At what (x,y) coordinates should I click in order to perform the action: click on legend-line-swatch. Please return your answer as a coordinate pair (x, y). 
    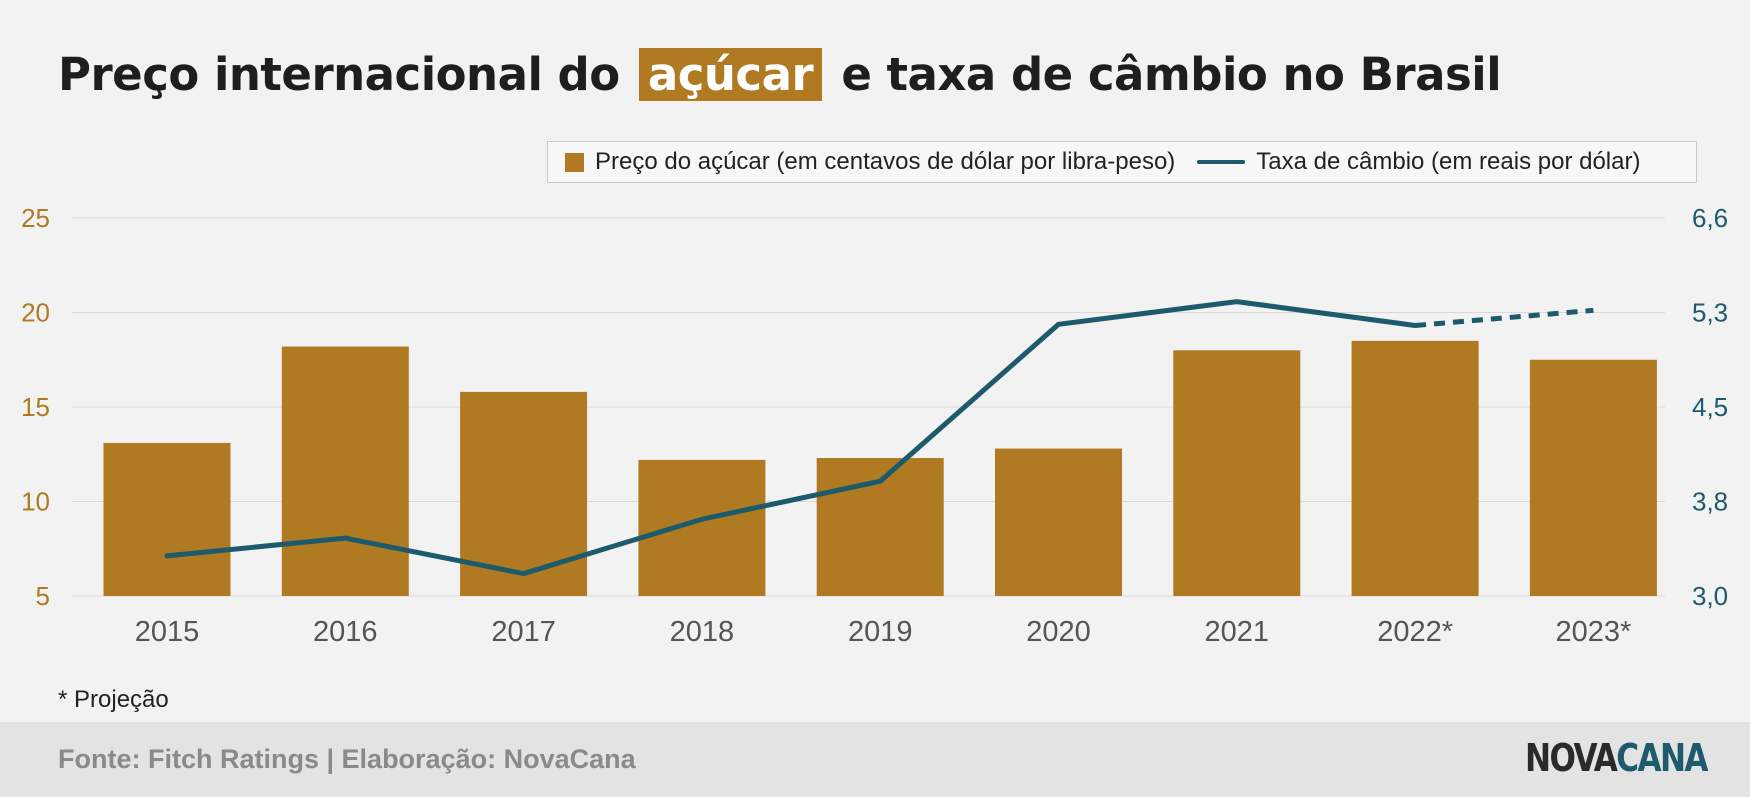
    Looking at the image, I should click on (1221, 162).